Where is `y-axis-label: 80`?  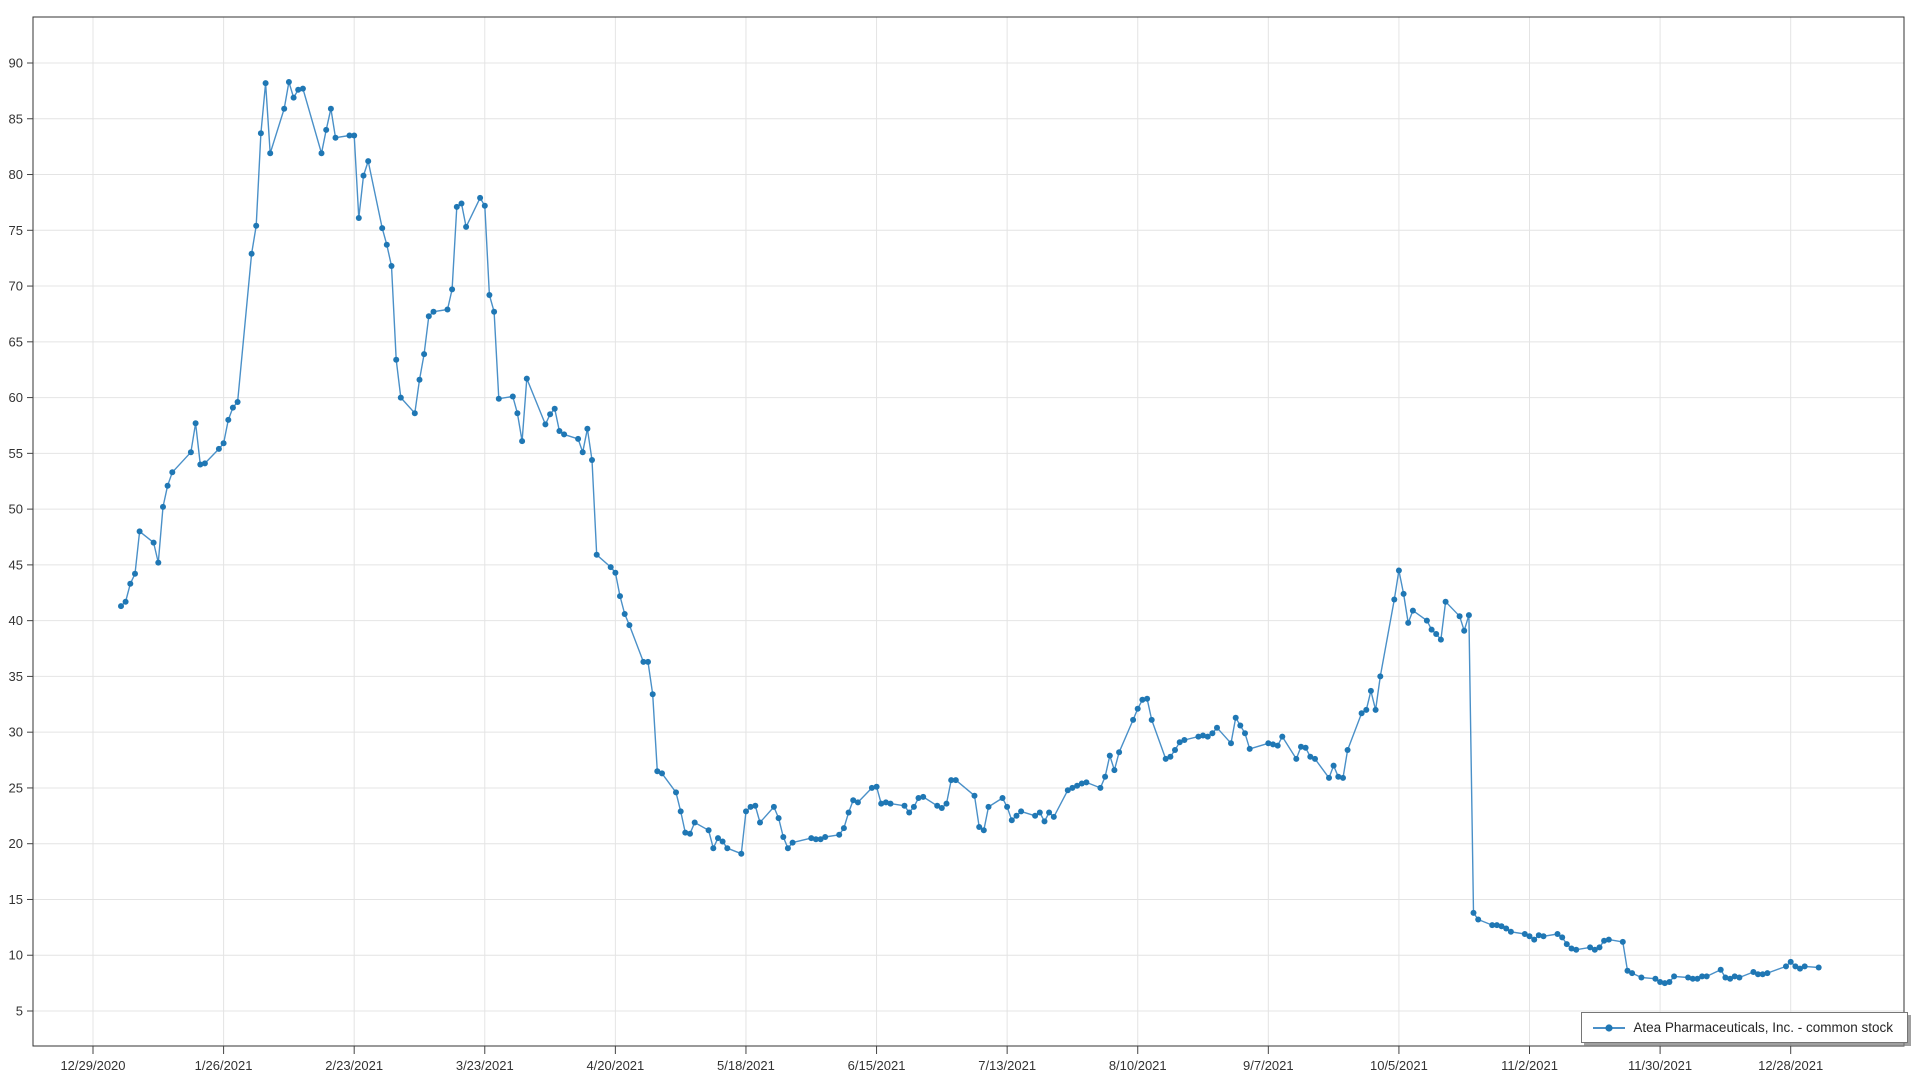
y-axis-label: 80 is located at coordinates (16, 174).